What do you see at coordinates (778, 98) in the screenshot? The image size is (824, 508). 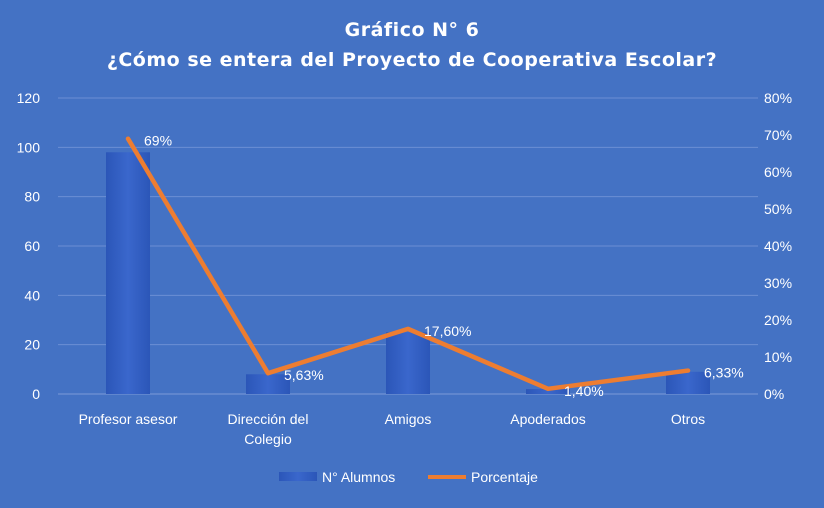 I see `right-axis-tick-label: 80%` at bounding box center [778, 98].